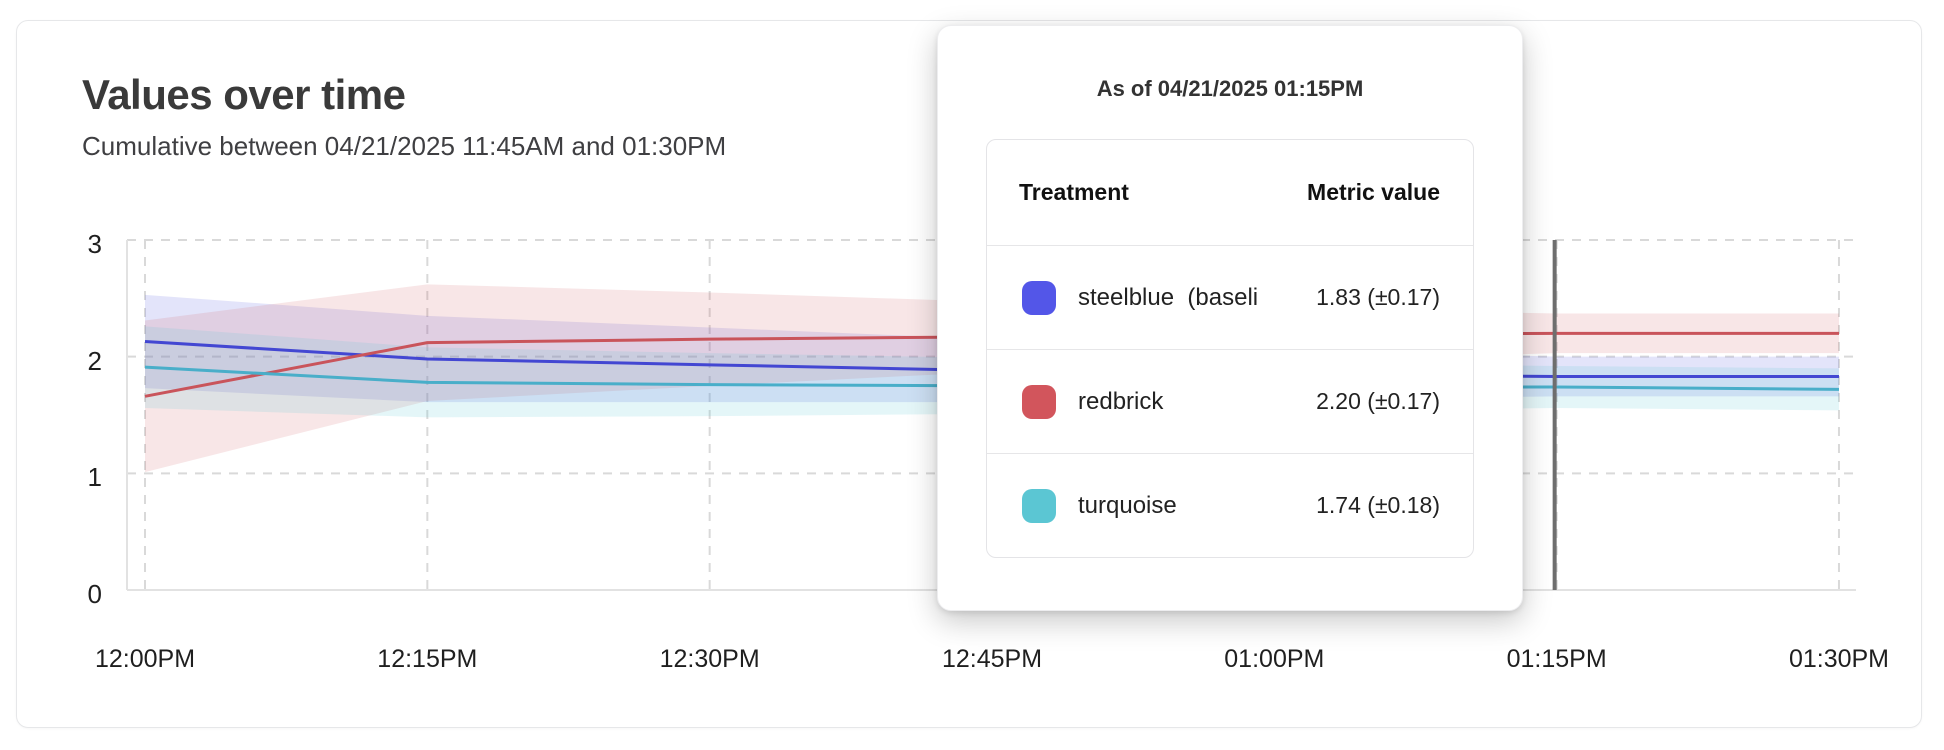  What do you see at coordinates (1230, 505) in the screenshot?
I see `table-row: turquoise 1.74 (±0.18)` at bounding box center [1230, 505].